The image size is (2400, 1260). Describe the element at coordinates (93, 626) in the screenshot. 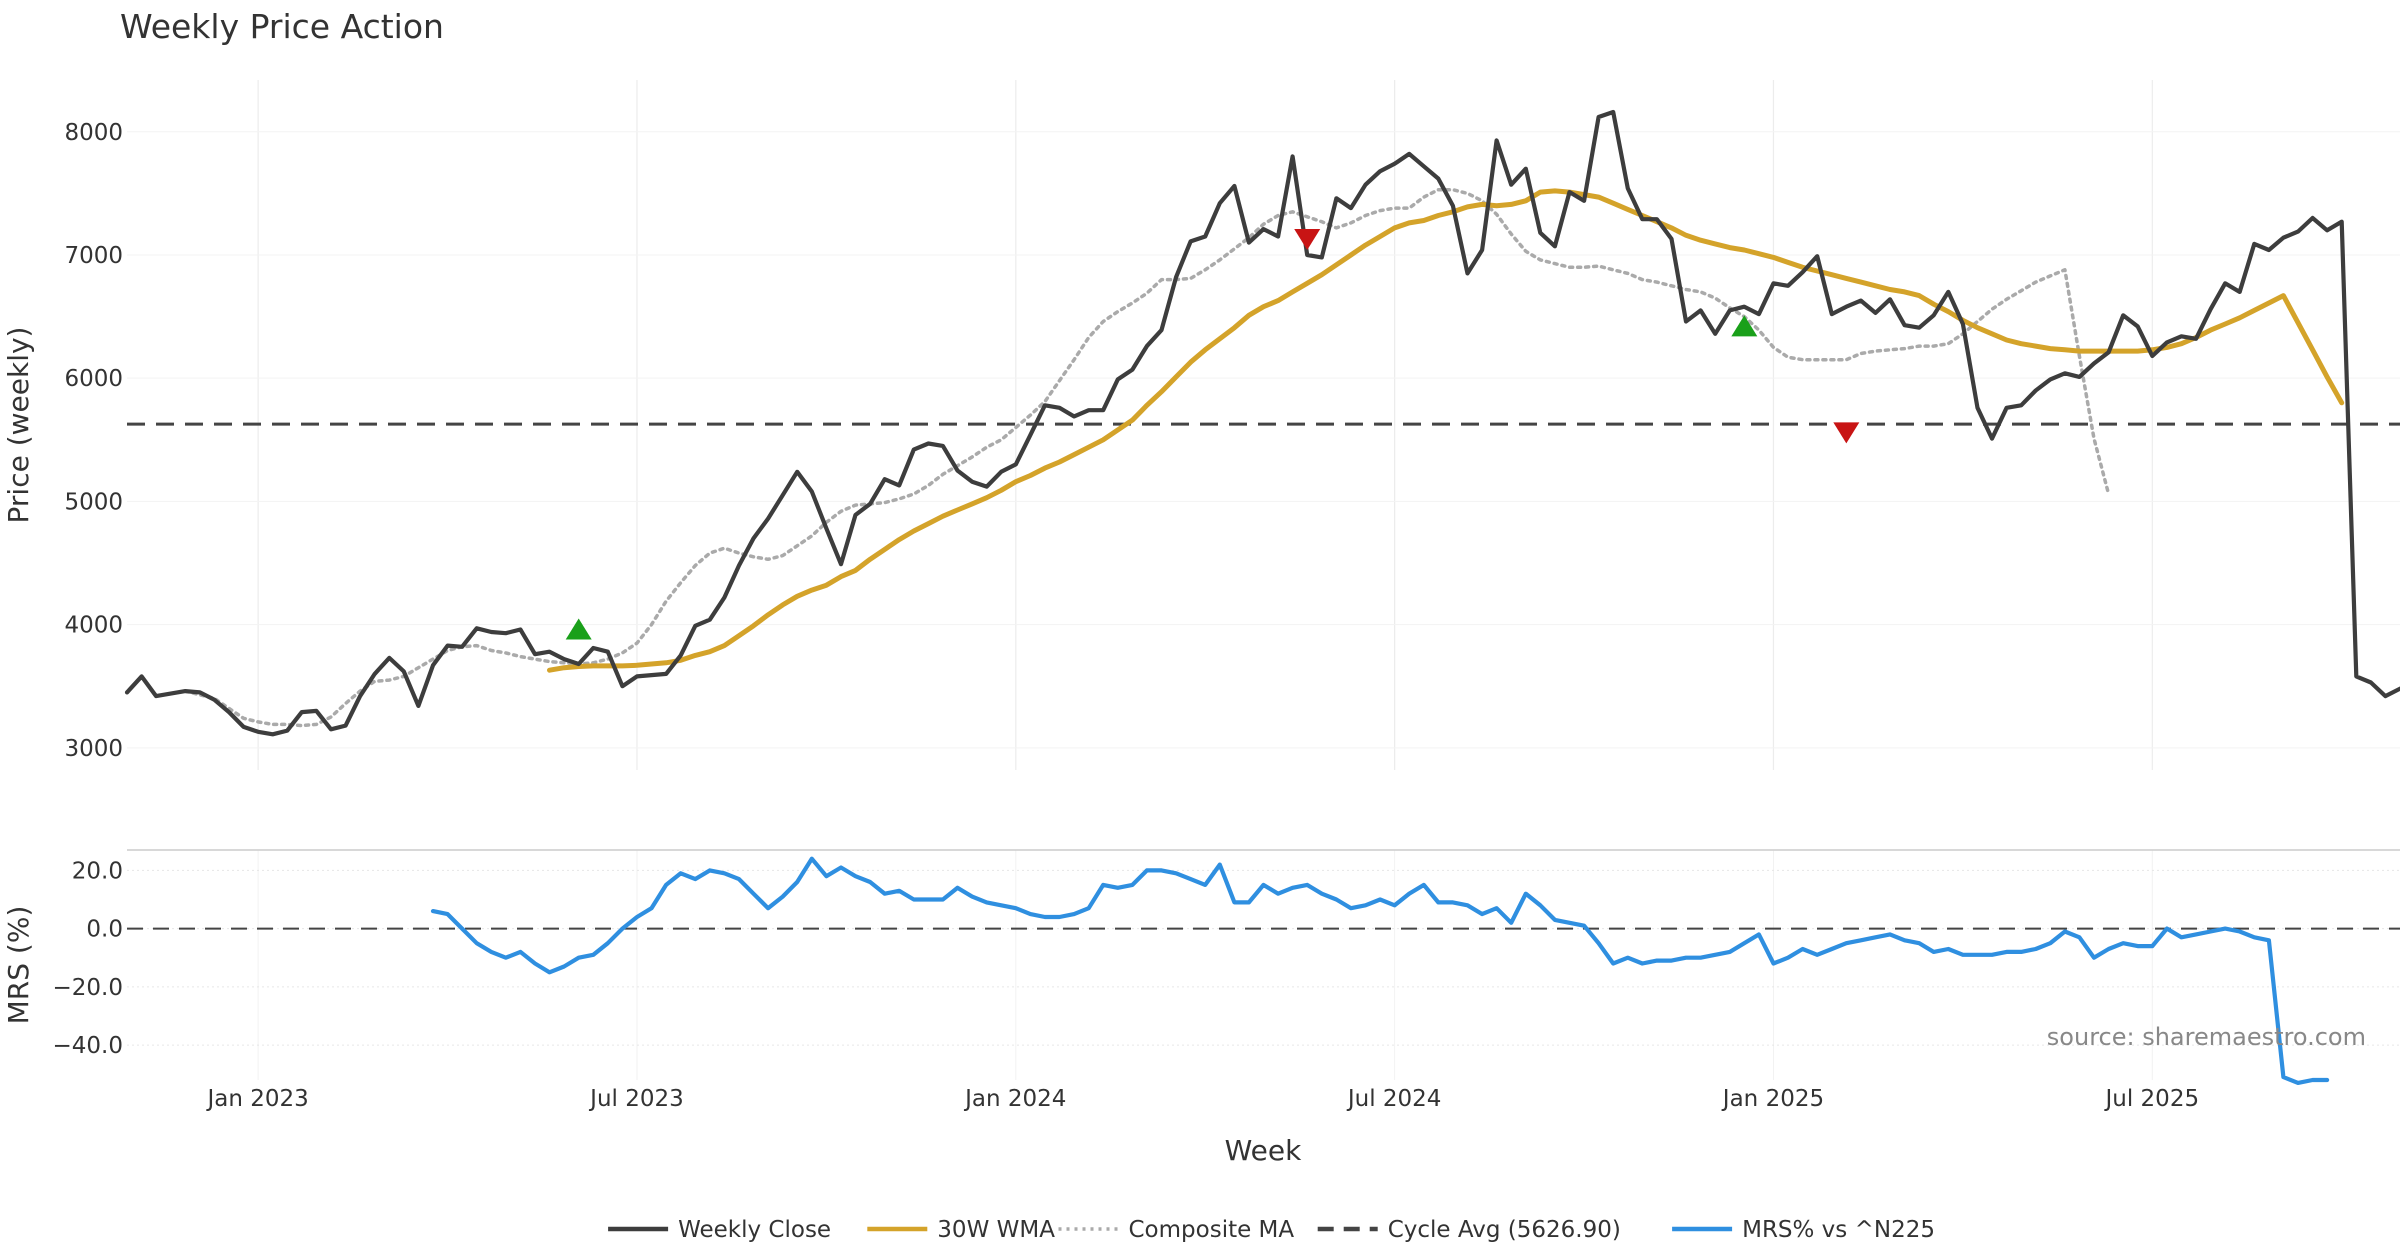

I see `price-y-tick-label: 4000` at that location.